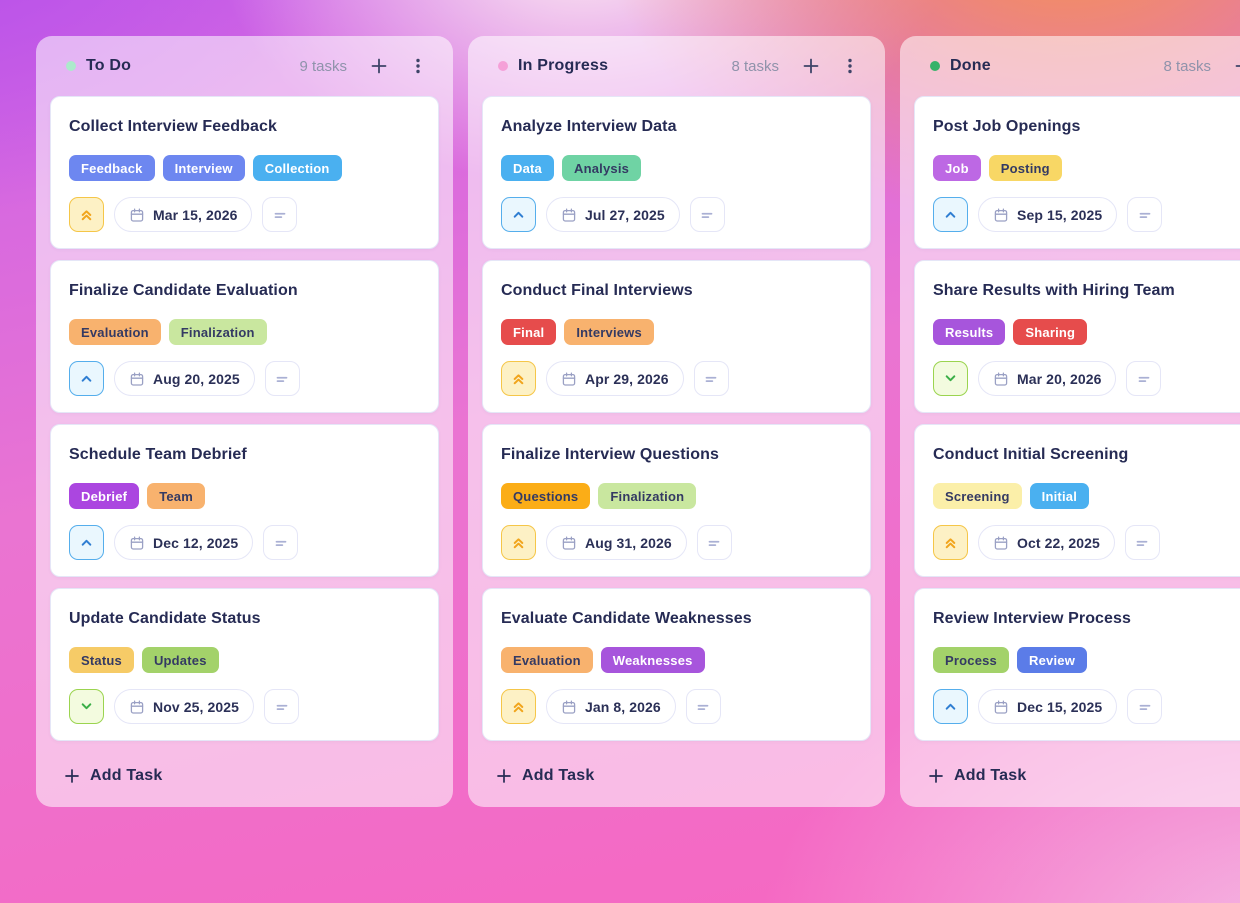 The width and height of the screenshot is (1240, 903). I want to click on due-date-button: Nov 25, 2025, so click(184, 706).